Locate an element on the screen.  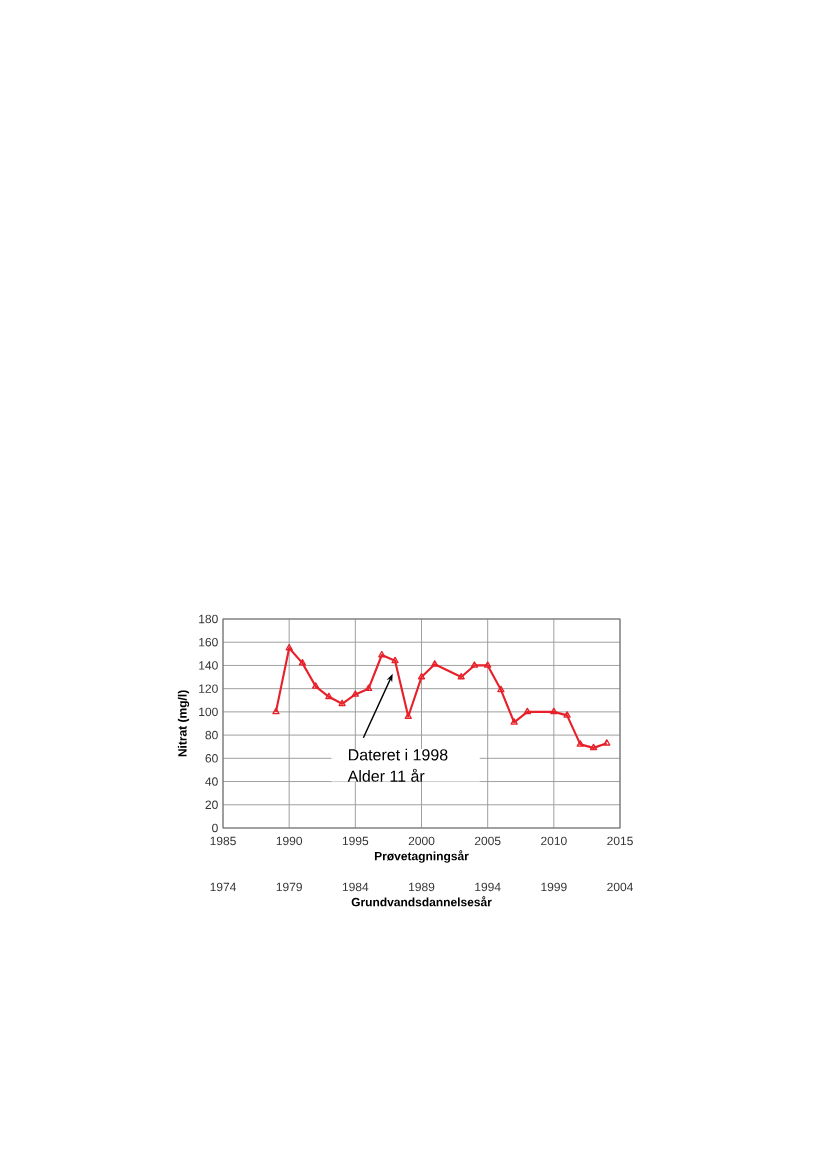
y-tick-label: 160 is located at coordinates (208, 642).